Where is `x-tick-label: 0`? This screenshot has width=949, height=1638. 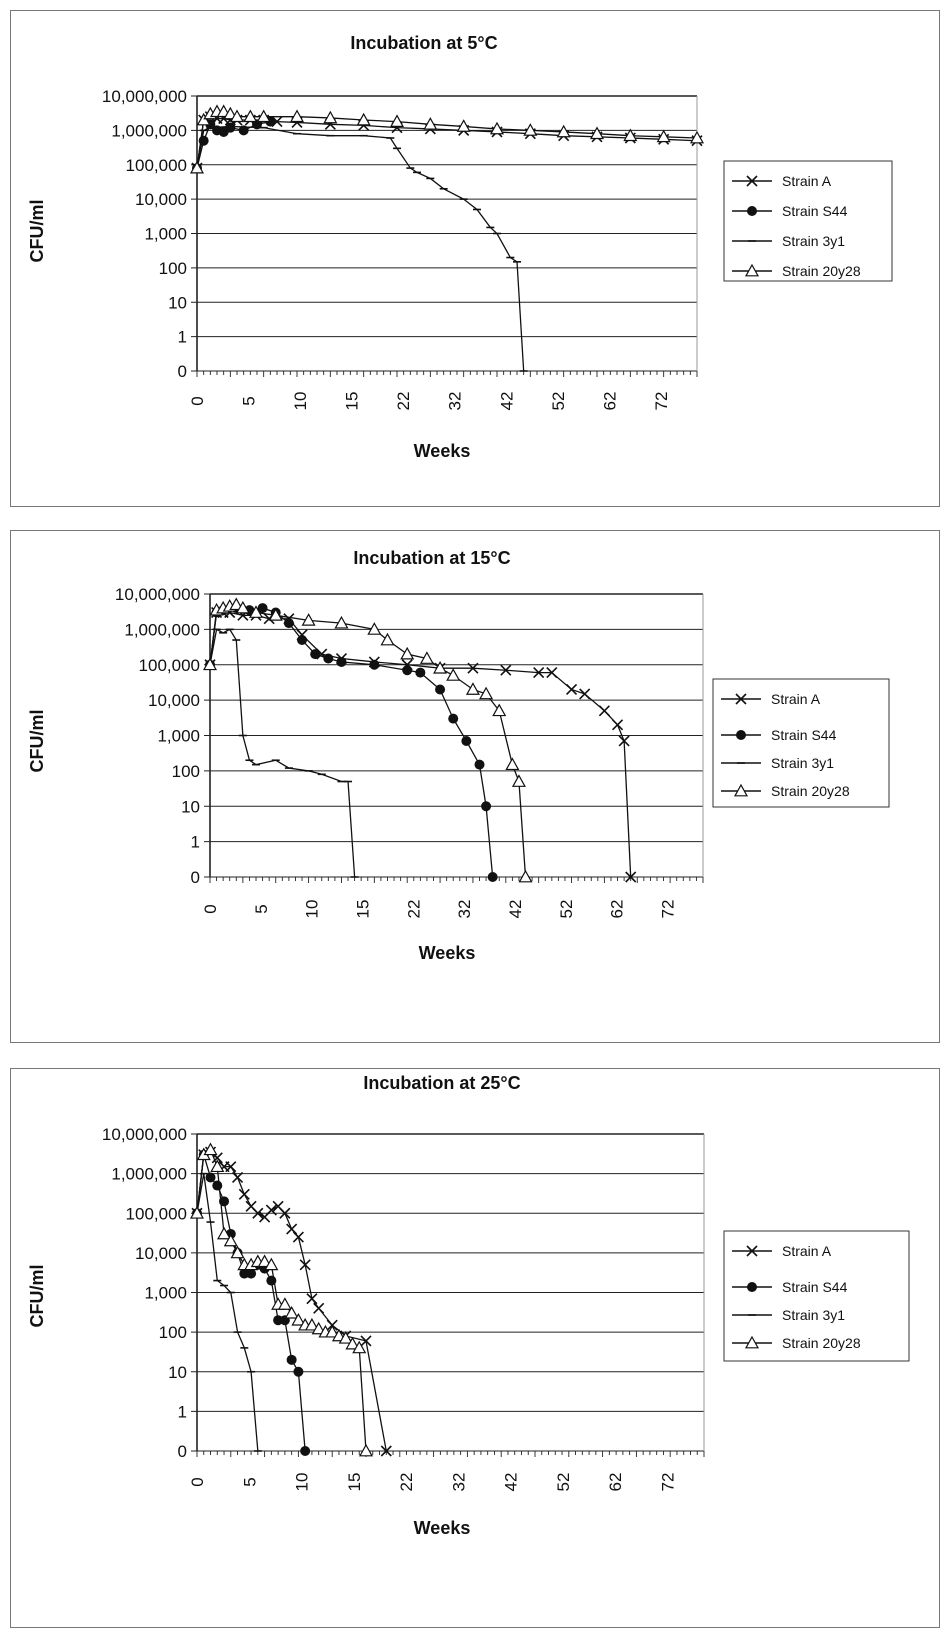
x-tick-label: 0 is located at coordinates (197, 400).